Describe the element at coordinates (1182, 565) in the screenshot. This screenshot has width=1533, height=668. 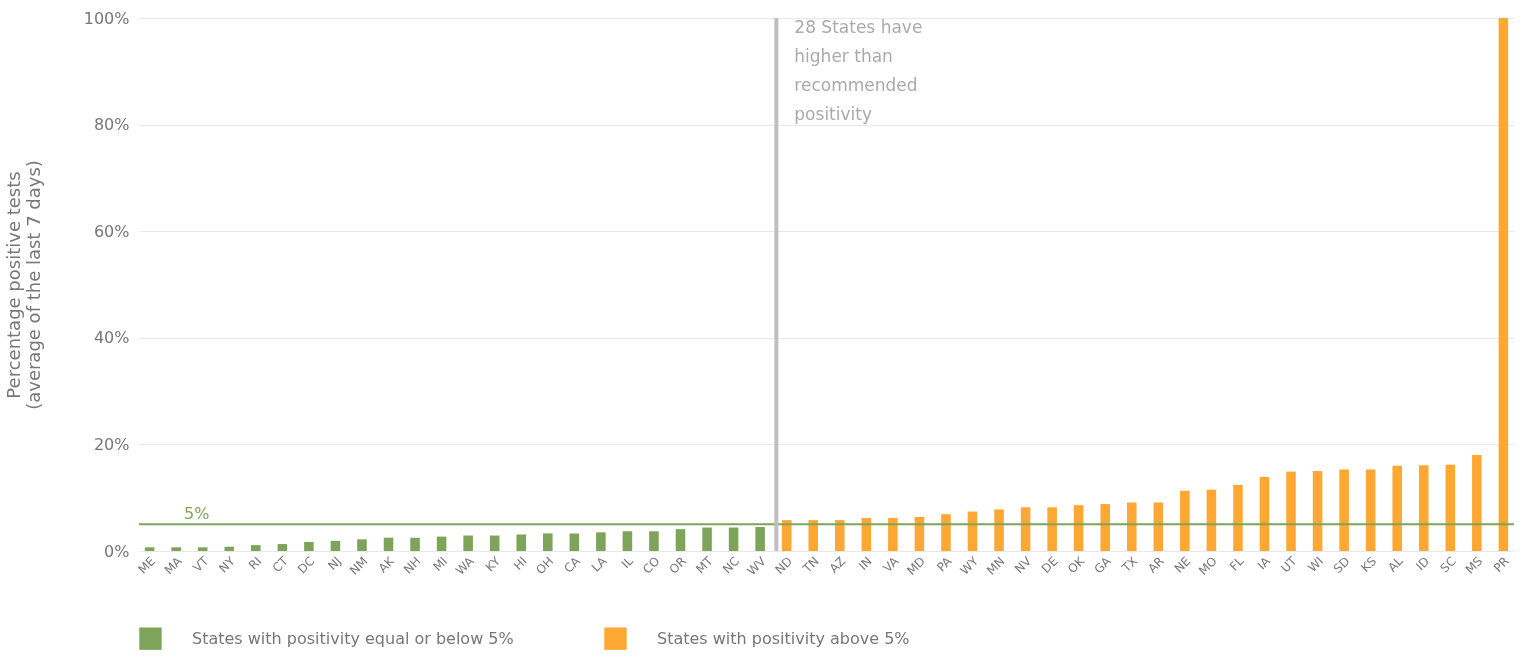
I see `x-tick-label: NE` at that location.